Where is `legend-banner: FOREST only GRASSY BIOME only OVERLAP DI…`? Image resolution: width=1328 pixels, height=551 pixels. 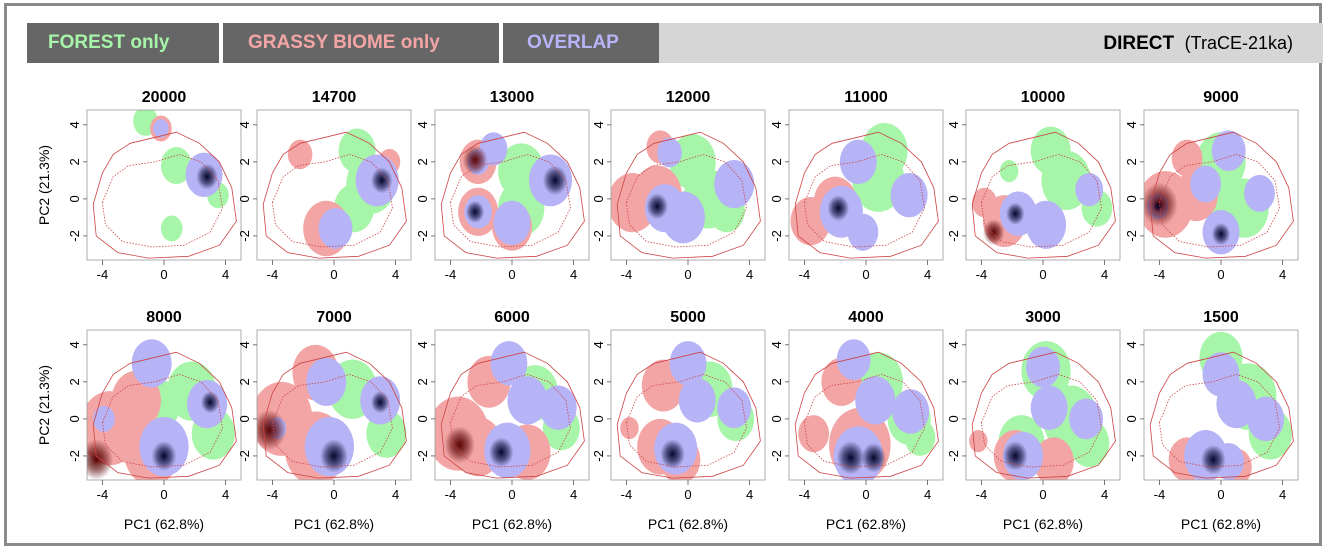
legend-banner: FOREST only GRASSY BIOME only OVERLAP DI… is located at coordinates (675, 43).